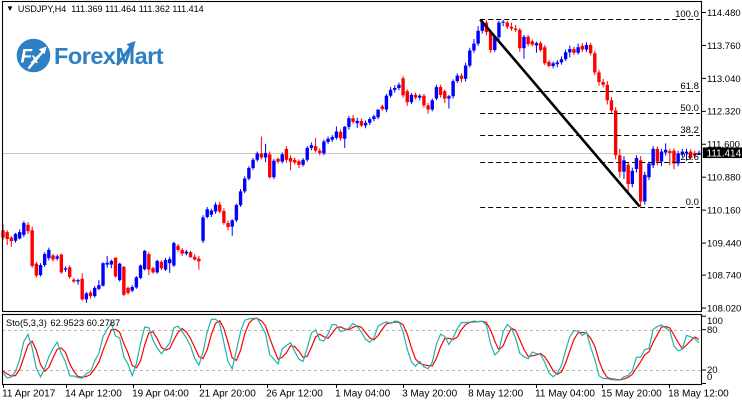 The width and height of the screenshot is (742, 402). What do you see at coordinates (687, 14) in the screenshot?
I see `fibonacci-level-label: 100.0` at bounding box center [687, 14].